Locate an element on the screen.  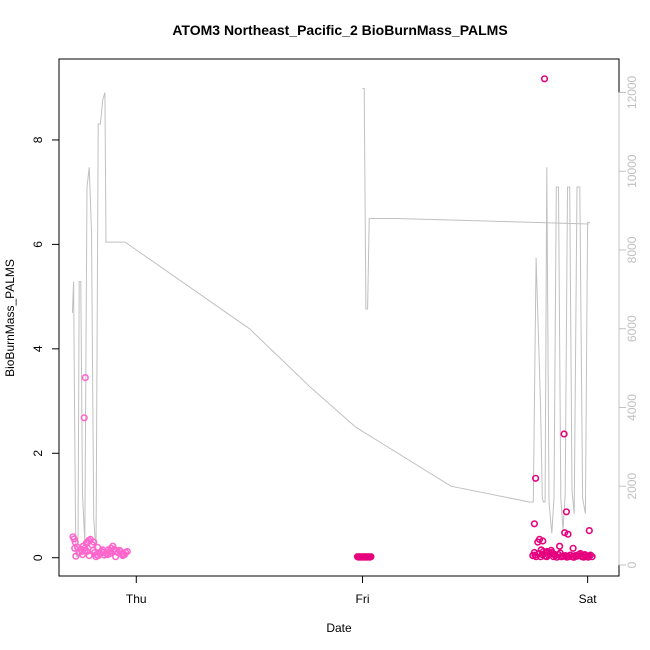
y-left-tick-label: 6 is located at coordinates (38, 244).